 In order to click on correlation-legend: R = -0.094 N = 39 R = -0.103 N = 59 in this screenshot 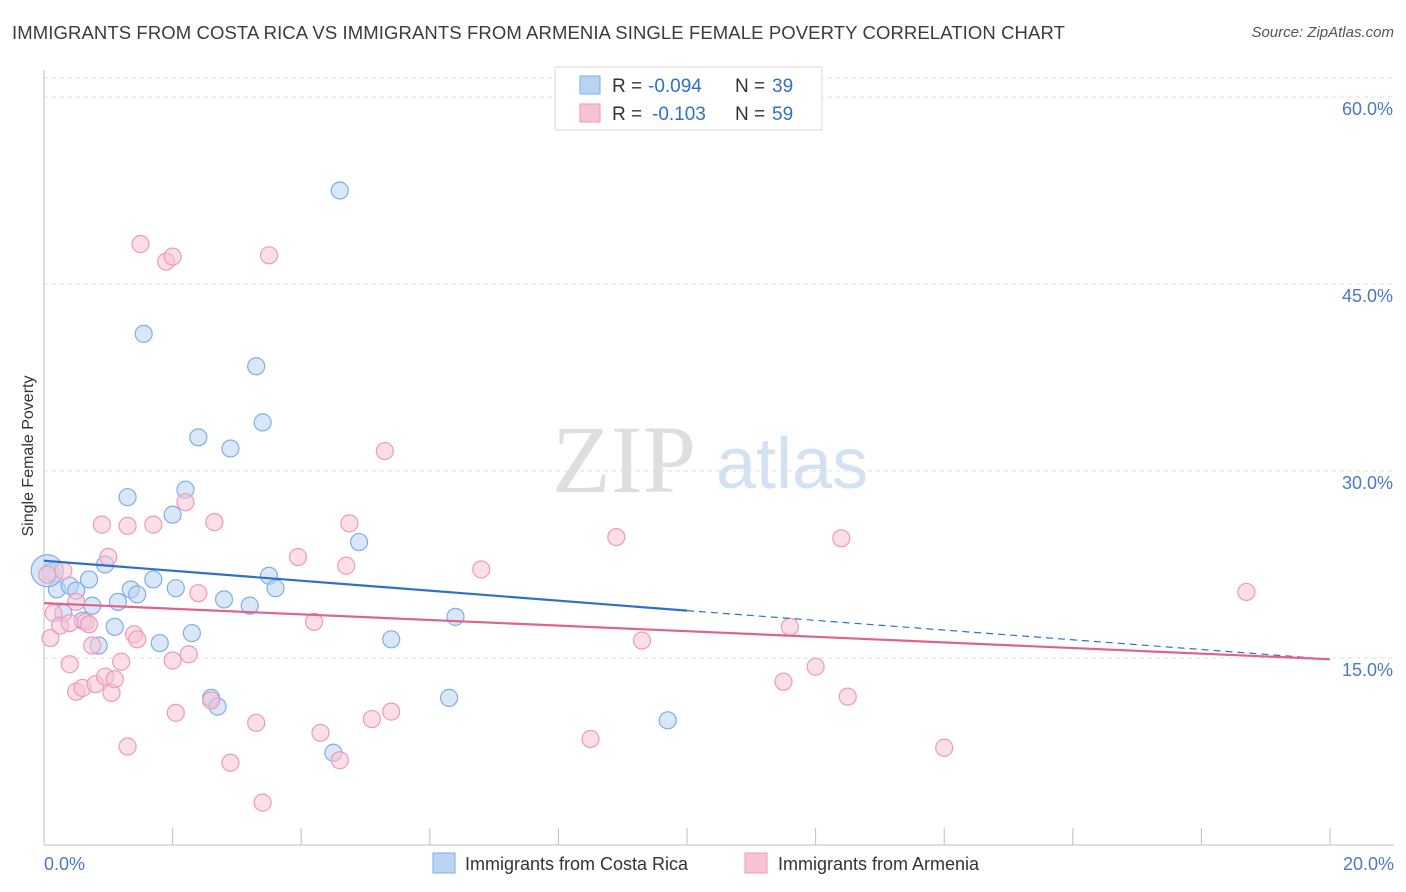, I will do `click(688, 98)`.